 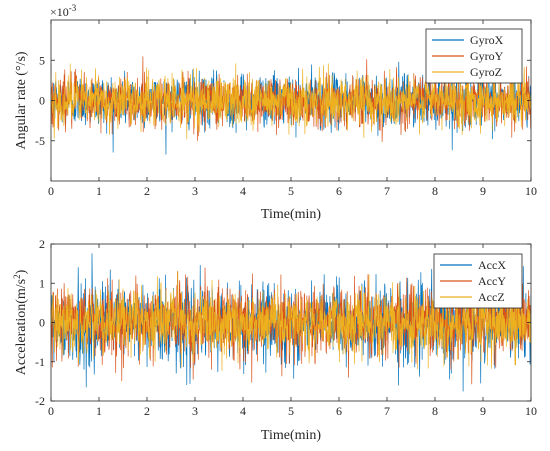 I want to click on acc-legend: AccX AccY AccZ, so click(x=478, y=281).